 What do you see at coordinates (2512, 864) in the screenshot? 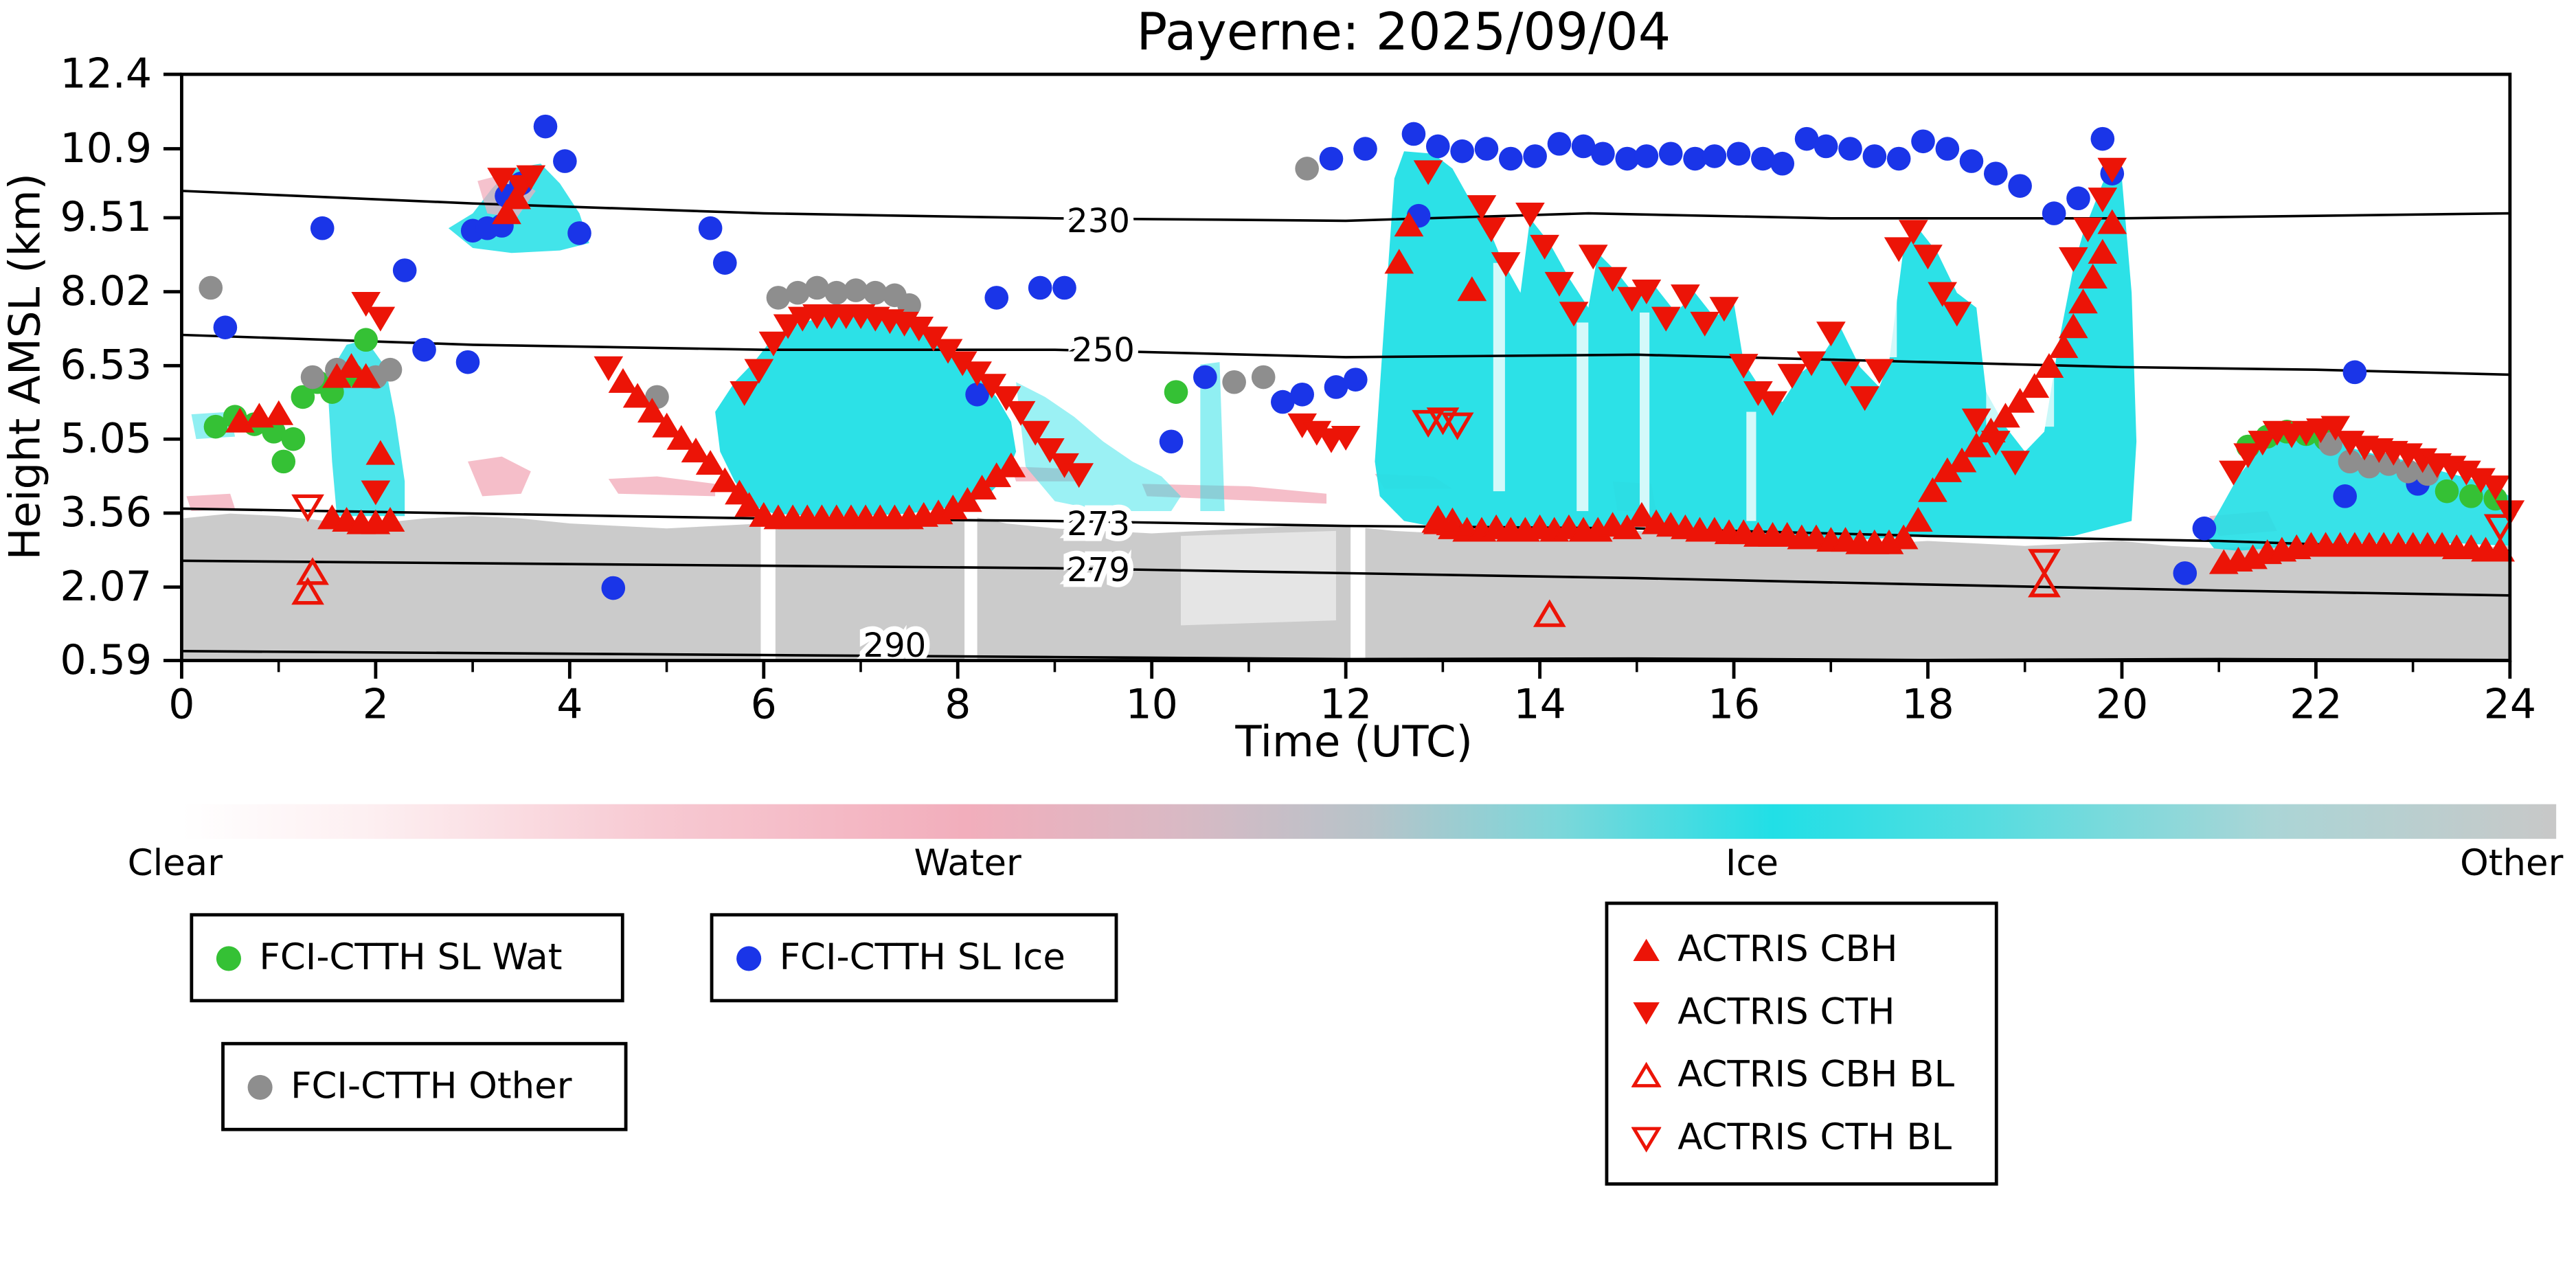
I see `colorbar-label-other: Other` at bounding box center [2512, 864].